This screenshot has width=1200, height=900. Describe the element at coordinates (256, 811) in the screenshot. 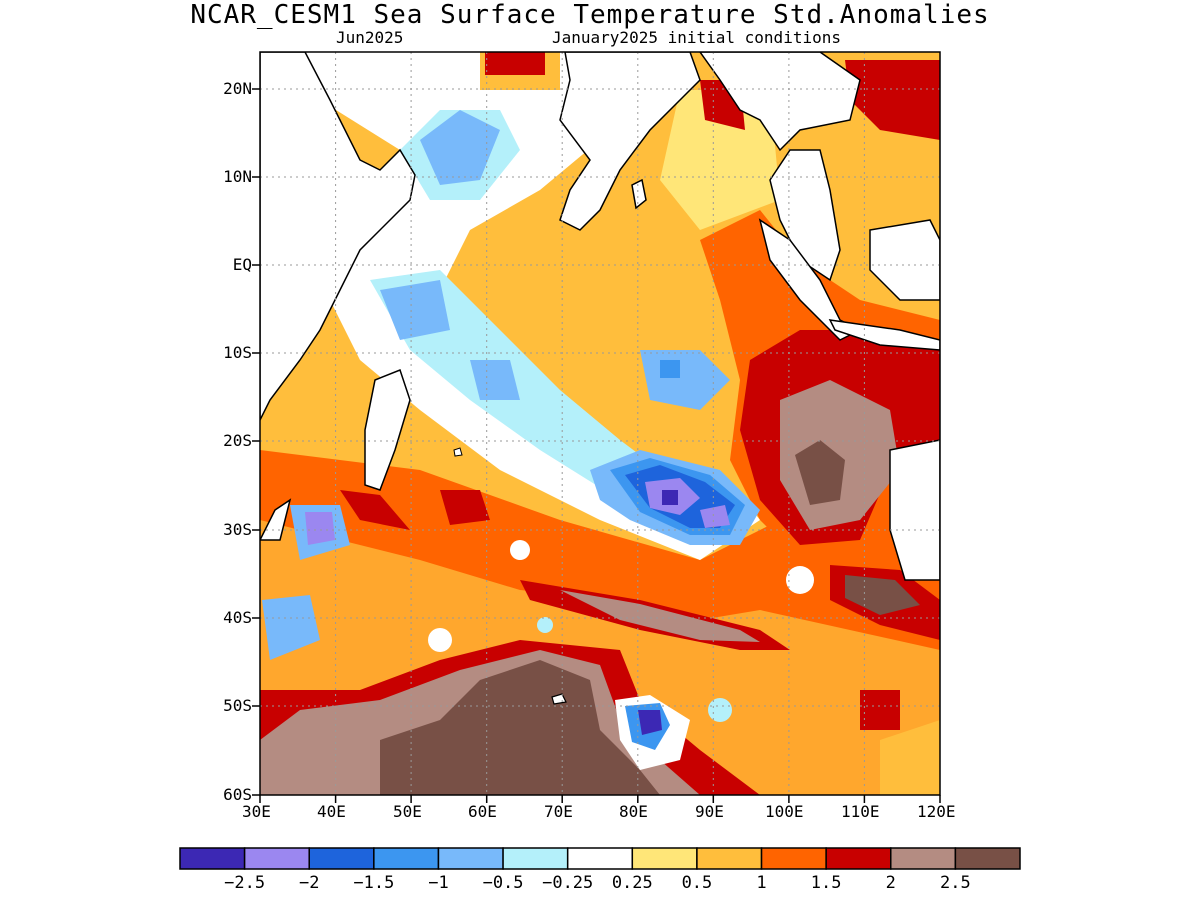

I see `lon-label: 30E` at that location.